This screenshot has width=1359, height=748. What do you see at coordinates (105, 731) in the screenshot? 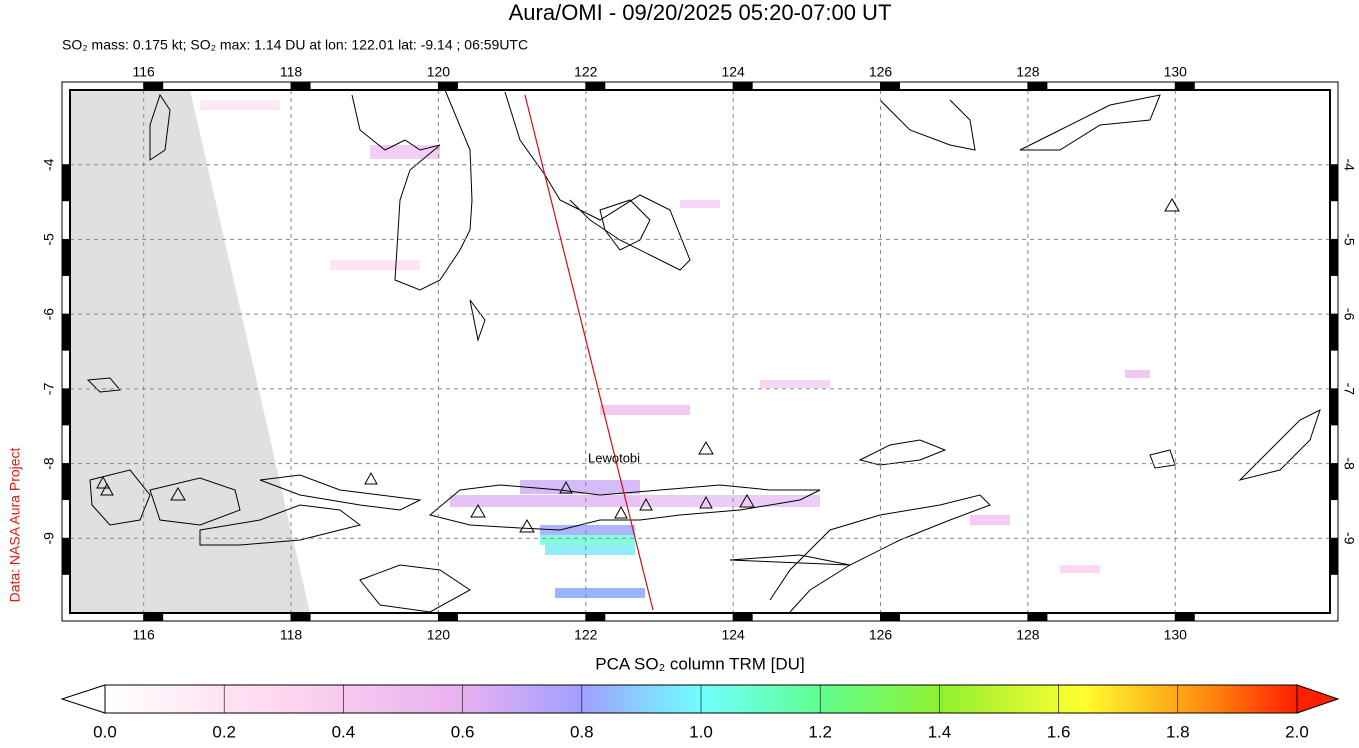
I see `colorbar-tick-label: 0.0` at bounding box center [105, 731].